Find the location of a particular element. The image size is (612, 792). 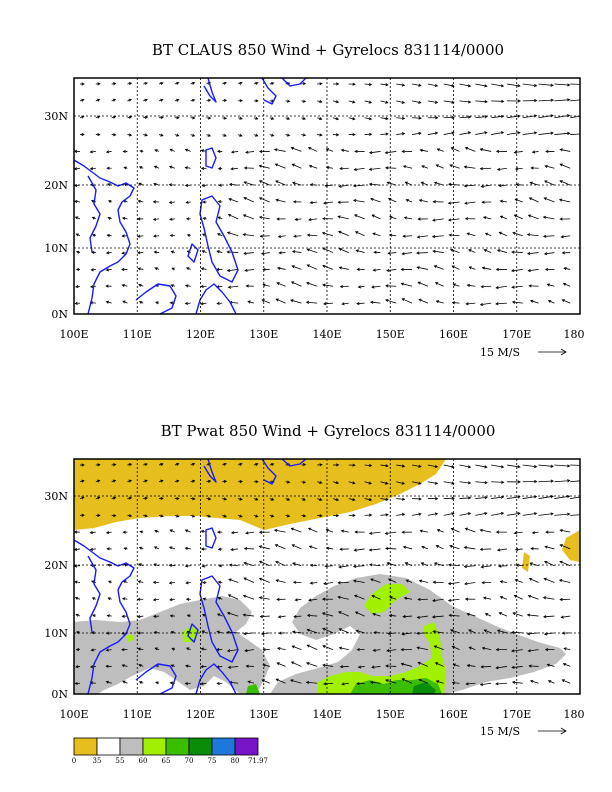

x-tick-label: 150E is located at coordinates (390, 334).